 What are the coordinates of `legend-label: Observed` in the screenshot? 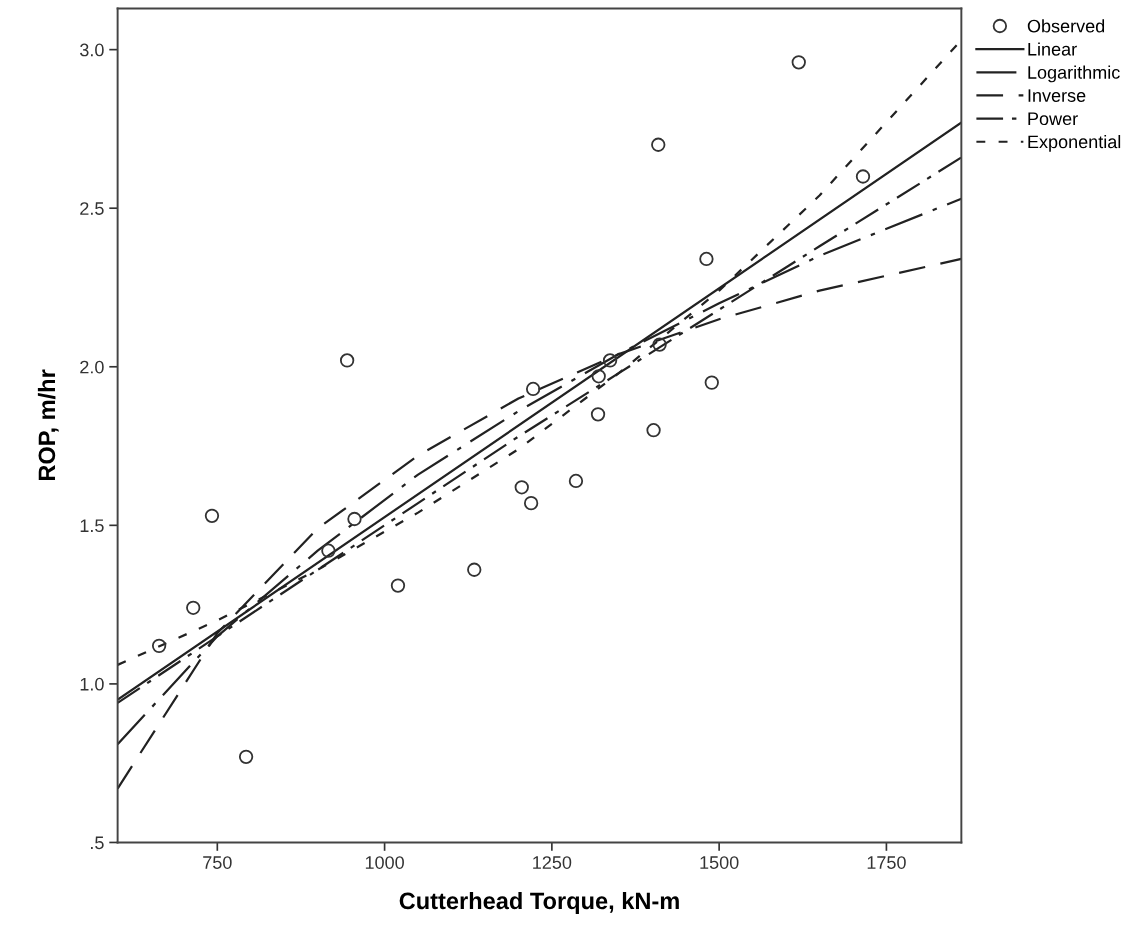 It's located at (1066, 26).